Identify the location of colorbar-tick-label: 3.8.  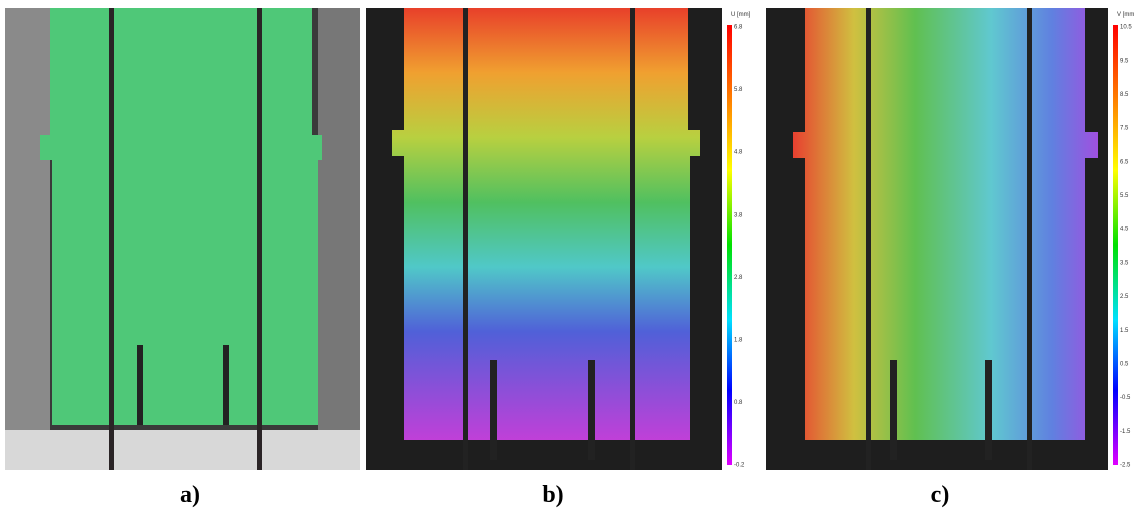
(738, 215).